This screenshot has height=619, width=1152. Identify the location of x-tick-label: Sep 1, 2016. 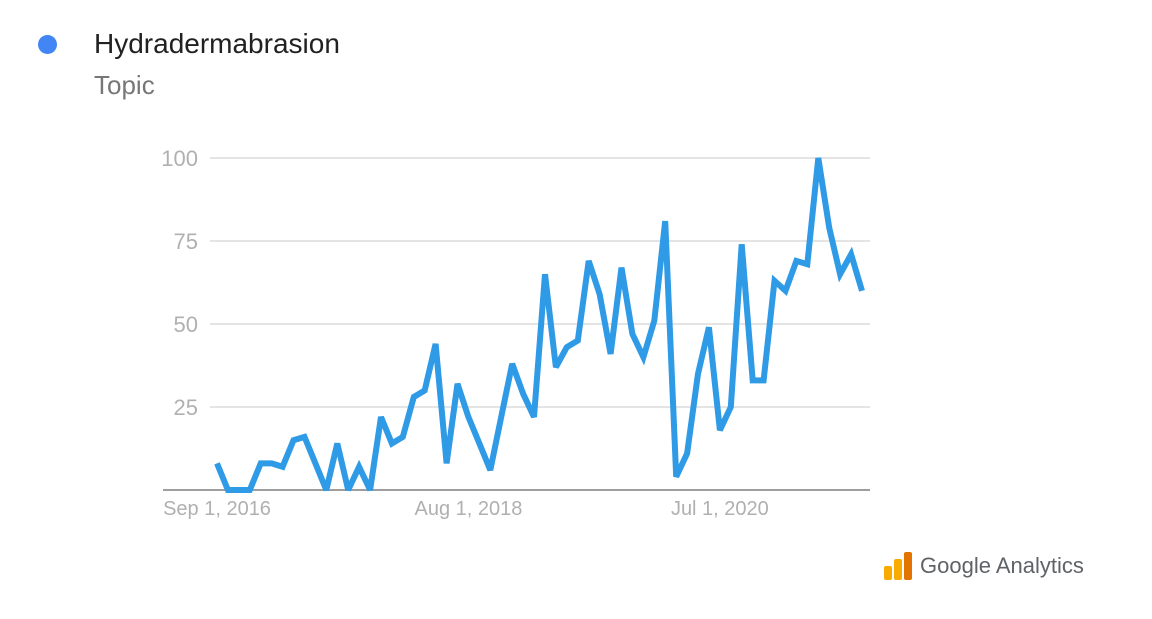
(217, 509).